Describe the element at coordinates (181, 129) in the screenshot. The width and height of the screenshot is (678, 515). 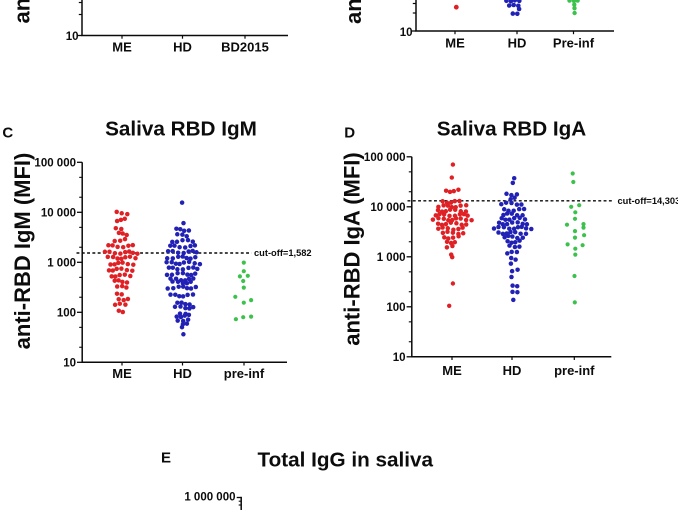
I see `svg-text: Saliva RBD IgM` at that location.